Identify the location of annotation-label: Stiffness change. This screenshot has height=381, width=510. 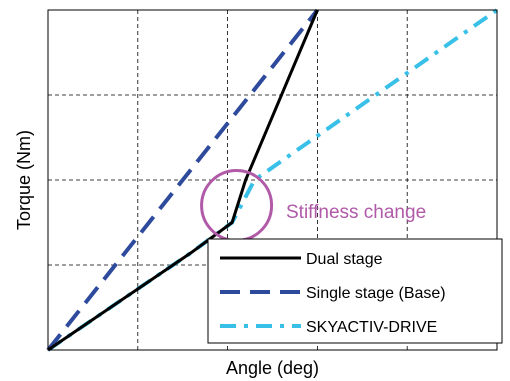
(356, 212).